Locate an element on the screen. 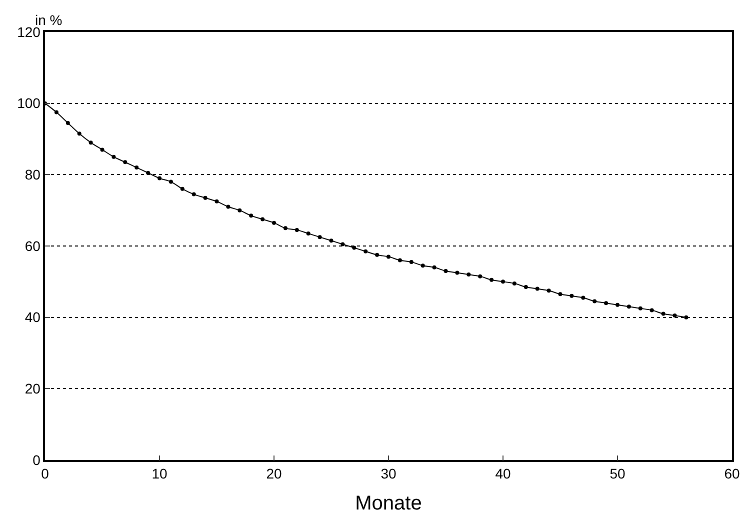 The height and width of the screenshot is (523, 752). x-tick-label: 10 is located at coordinates (160, 474).